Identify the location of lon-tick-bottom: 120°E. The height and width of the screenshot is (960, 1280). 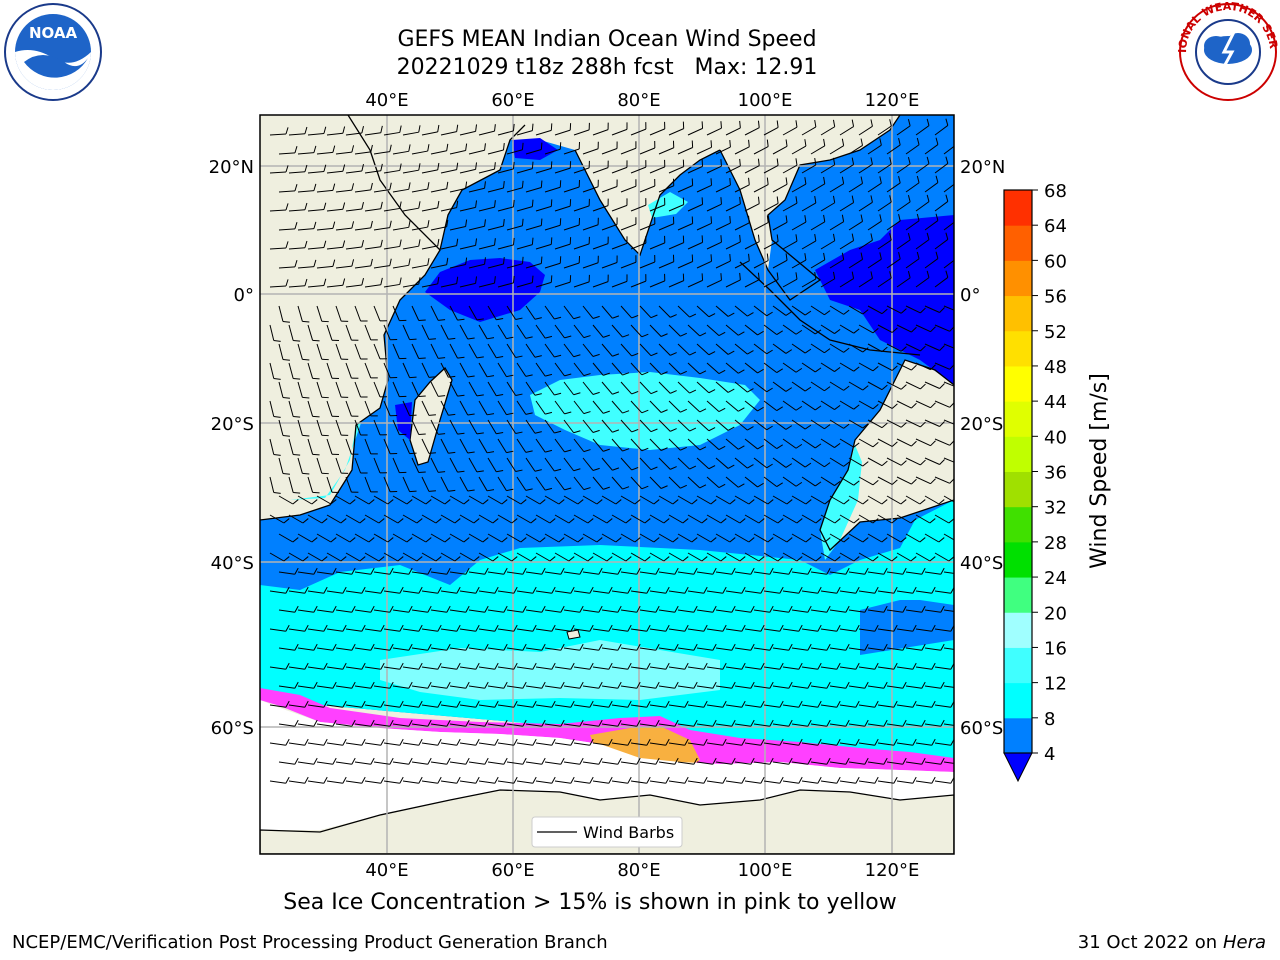
(892, 870).